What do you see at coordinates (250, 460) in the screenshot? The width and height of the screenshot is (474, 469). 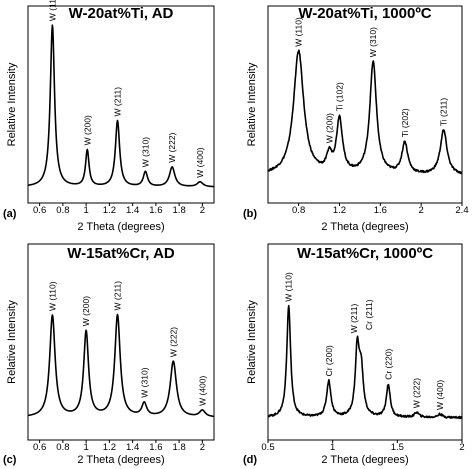 I see `panel-label: (d)` at bounding box center [250, 460].